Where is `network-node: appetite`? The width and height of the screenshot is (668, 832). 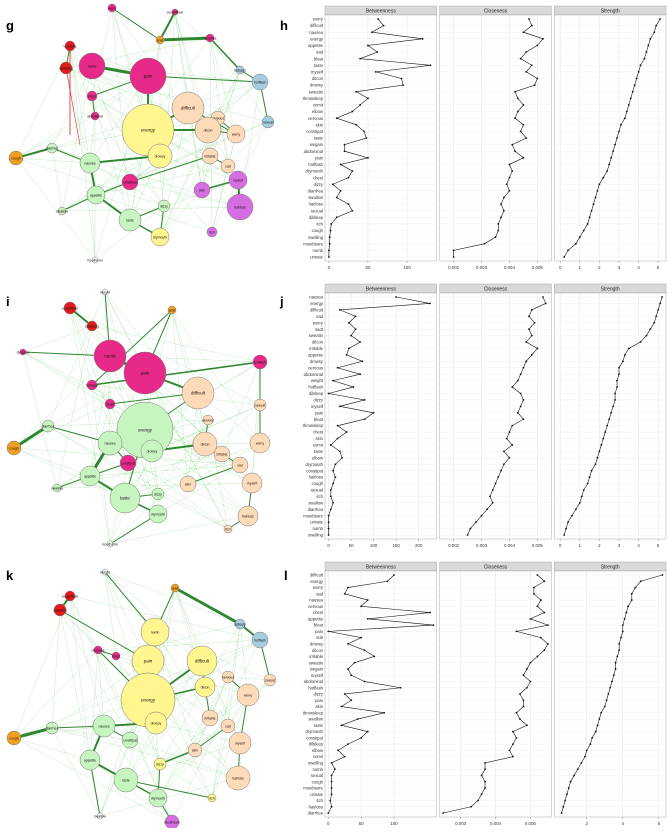 network-node: appetite is located at coordinates (90, 476).